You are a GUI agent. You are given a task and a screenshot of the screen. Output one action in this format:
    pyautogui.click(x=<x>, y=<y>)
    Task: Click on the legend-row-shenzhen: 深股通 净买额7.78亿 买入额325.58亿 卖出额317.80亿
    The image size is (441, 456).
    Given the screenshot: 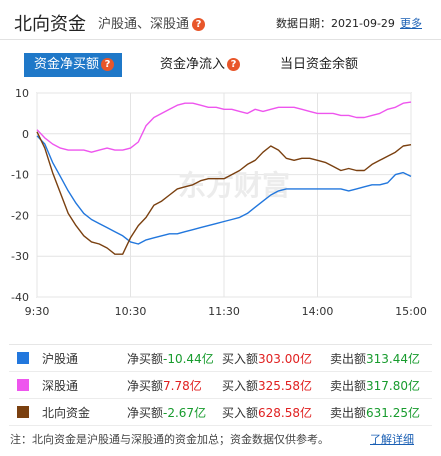 What is the action you would take?
    pyautogui.click(x=220, y=385)
    